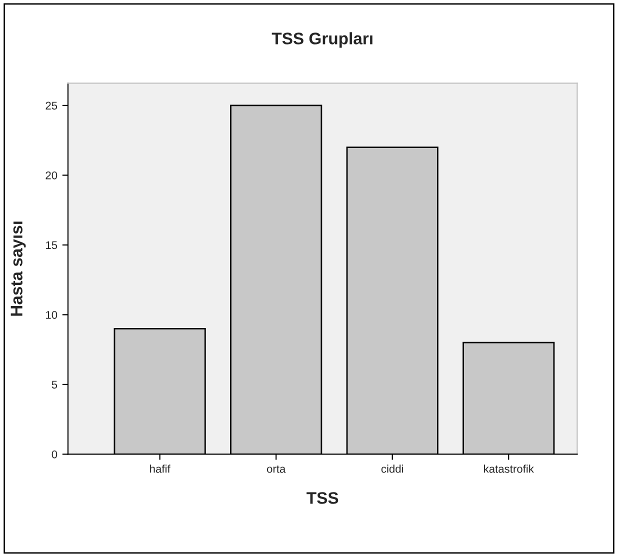 Image resolution: width=618 pixels, height=558 pixels. I want to click on y-tick-label: 10, so click(52, 314).